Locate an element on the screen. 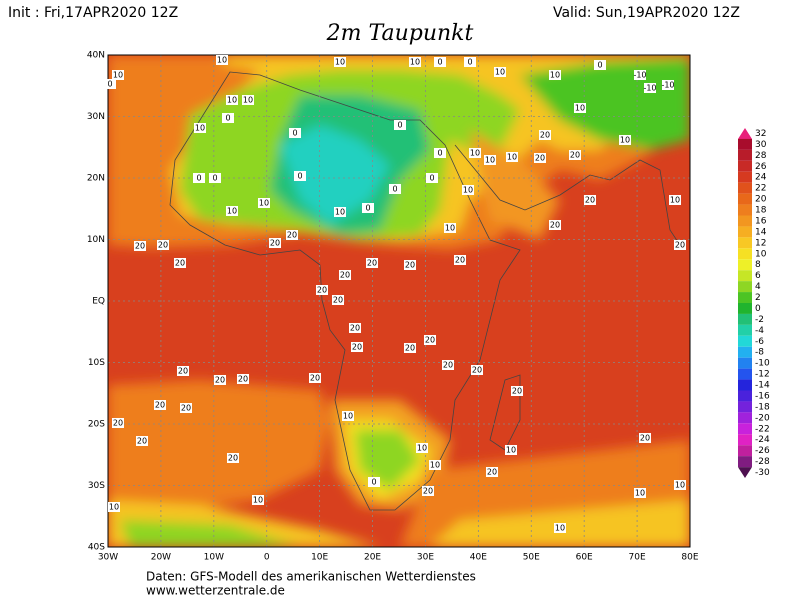 The height and width of the screenshot is (604, 800). website: www.wetterzentrale.de is located at coordinates (215, 591).